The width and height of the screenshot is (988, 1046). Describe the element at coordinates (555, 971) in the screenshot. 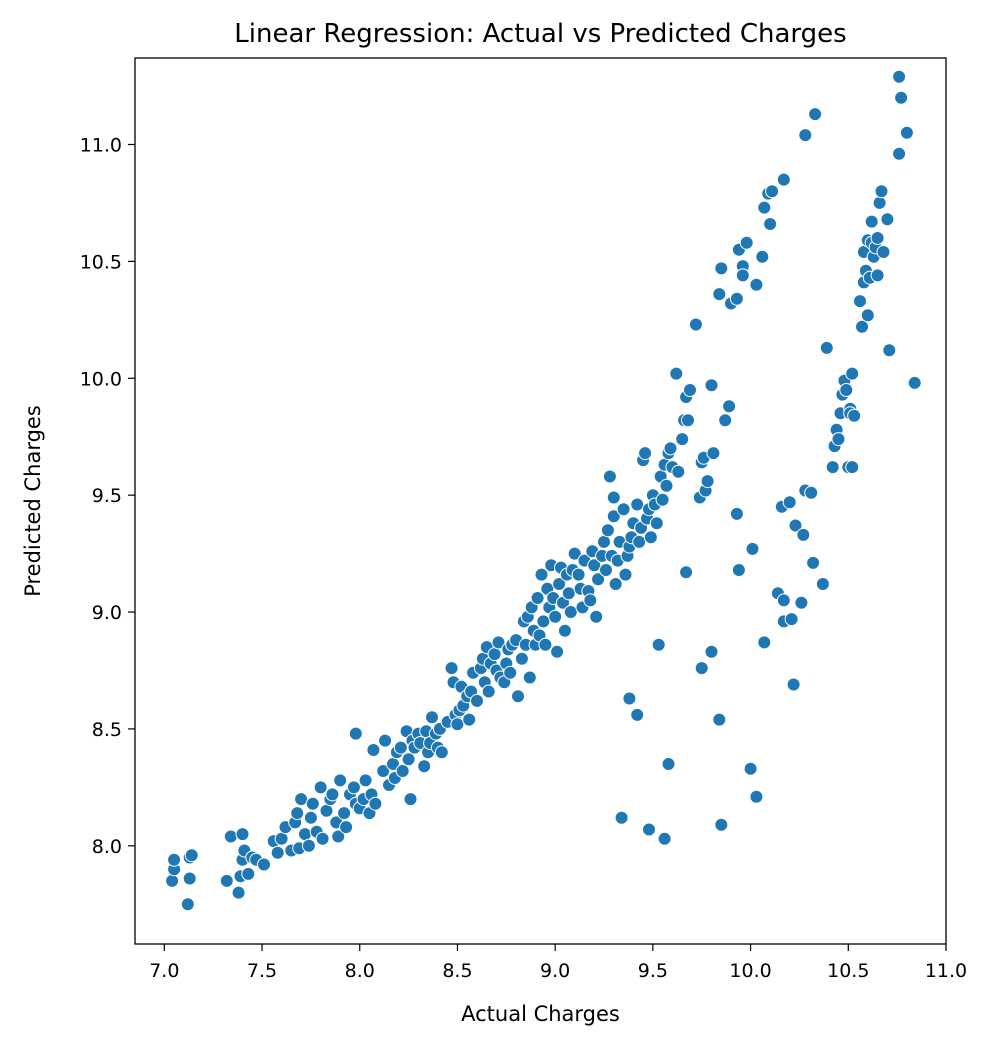

I see `x-tick-label: 9.0` at that location.